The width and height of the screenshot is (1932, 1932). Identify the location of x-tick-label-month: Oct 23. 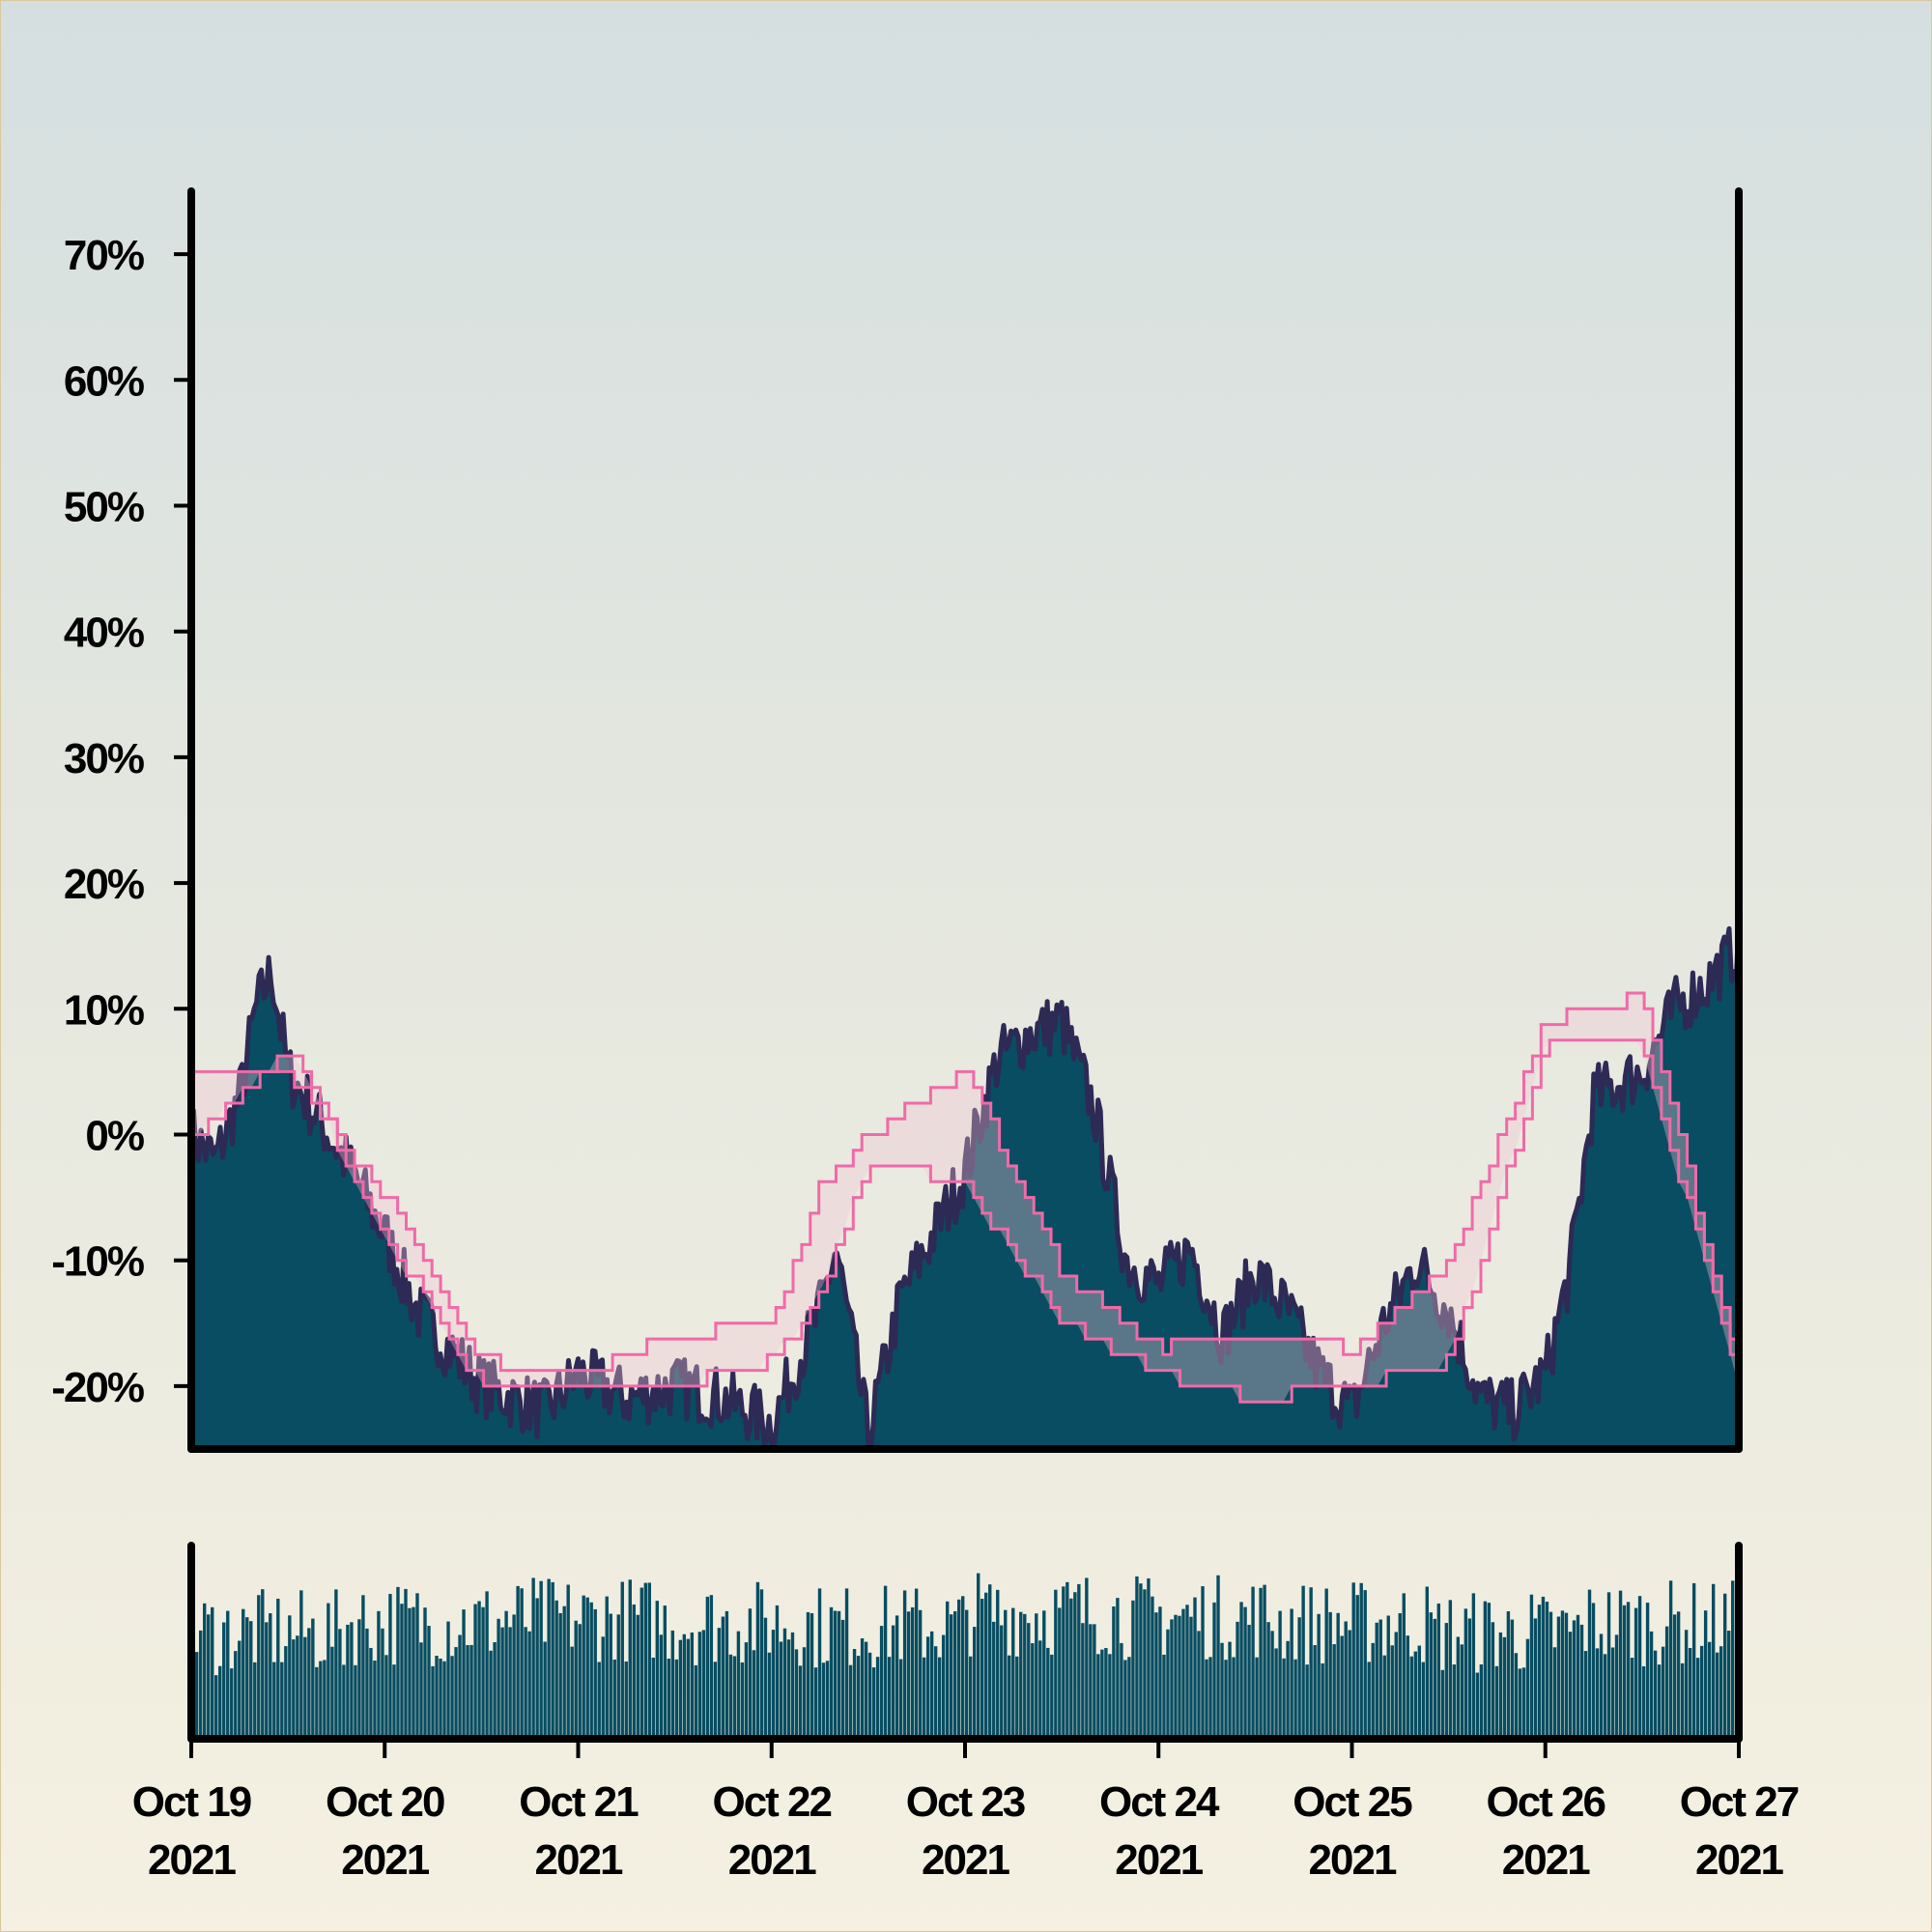
(965, 1802).